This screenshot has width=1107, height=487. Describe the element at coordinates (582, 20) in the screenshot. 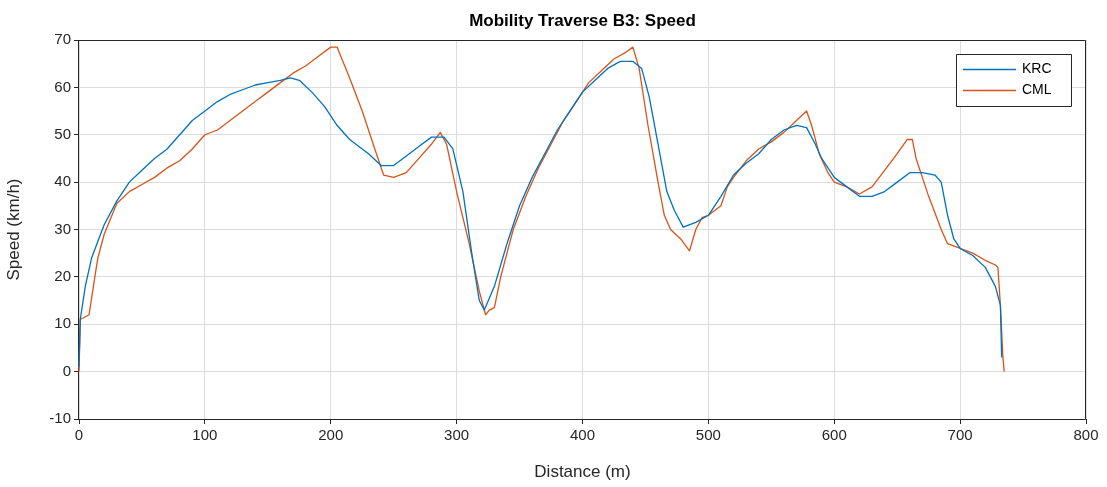

I see `chart-title: Mobility Traverse B3: Speed` at that location.